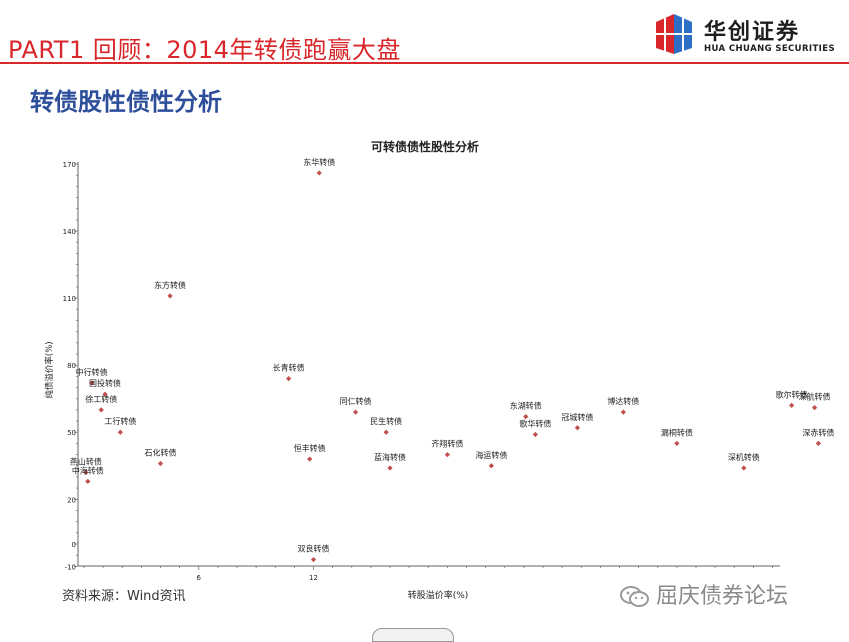  Describe the element at coordinates (818, 432) in the screenshot. I see `point-label: 深赤转债` at that location.